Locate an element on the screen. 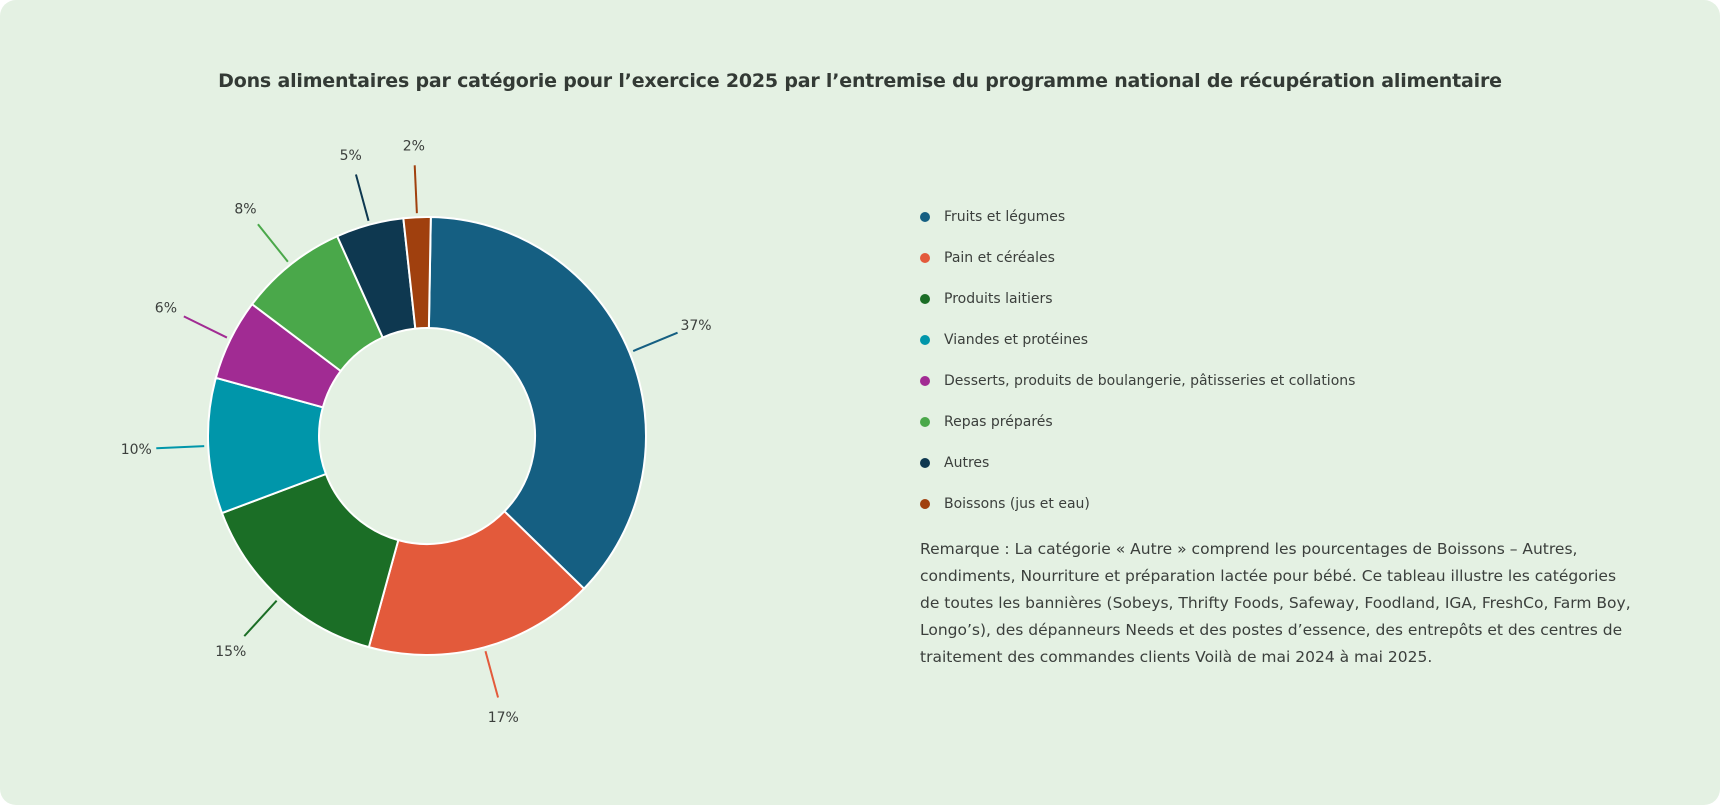 This screenshot has height=805, width=1720. data-label: 6% is located at coordinates (166, 309).